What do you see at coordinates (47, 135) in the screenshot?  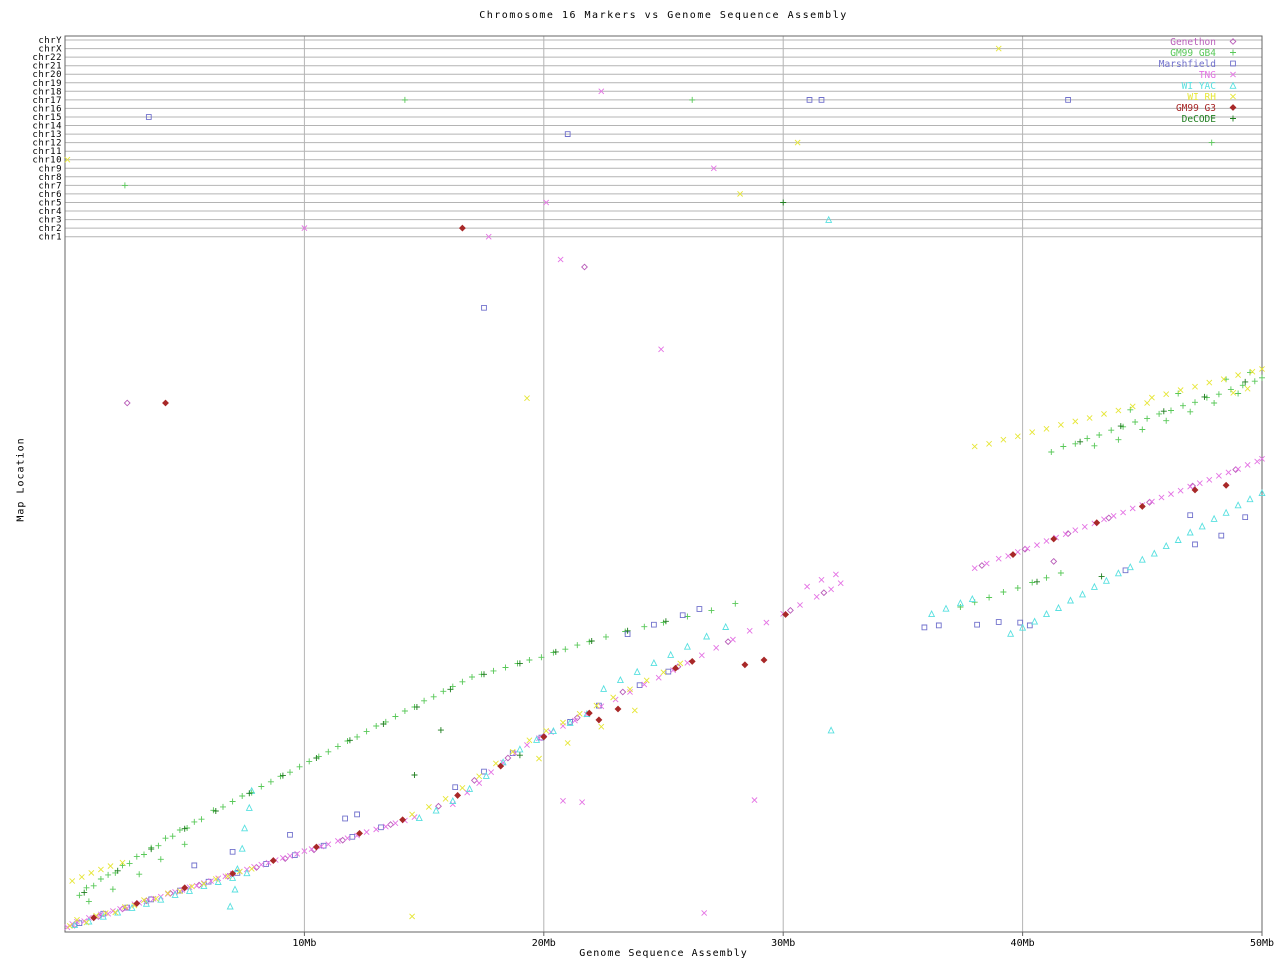 I see `chrom-label: chr13` at bounding box center [47, 135].